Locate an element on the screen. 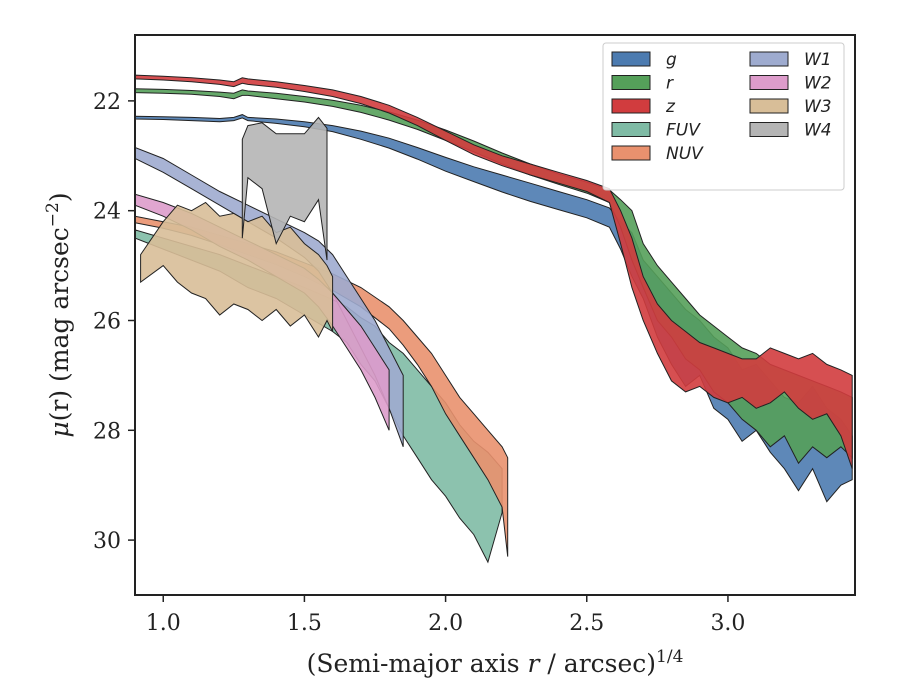 The height and width of the screenshot is (700, 900). legend-label-g: g is located at coordinates (671, 60).